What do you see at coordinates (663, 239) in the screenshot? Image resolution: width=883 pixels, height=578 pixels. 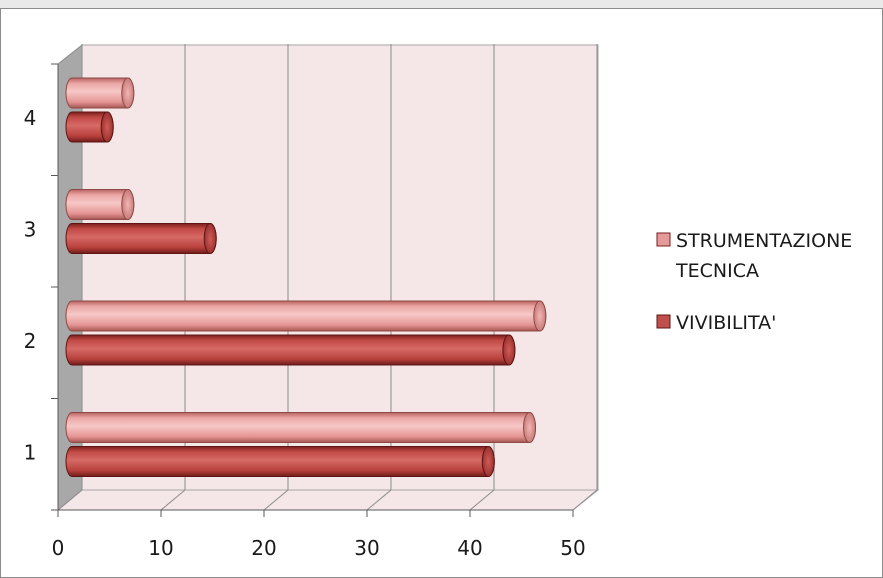 I see `legend-swatch-strumentazione` at bounding box center [663, 239].